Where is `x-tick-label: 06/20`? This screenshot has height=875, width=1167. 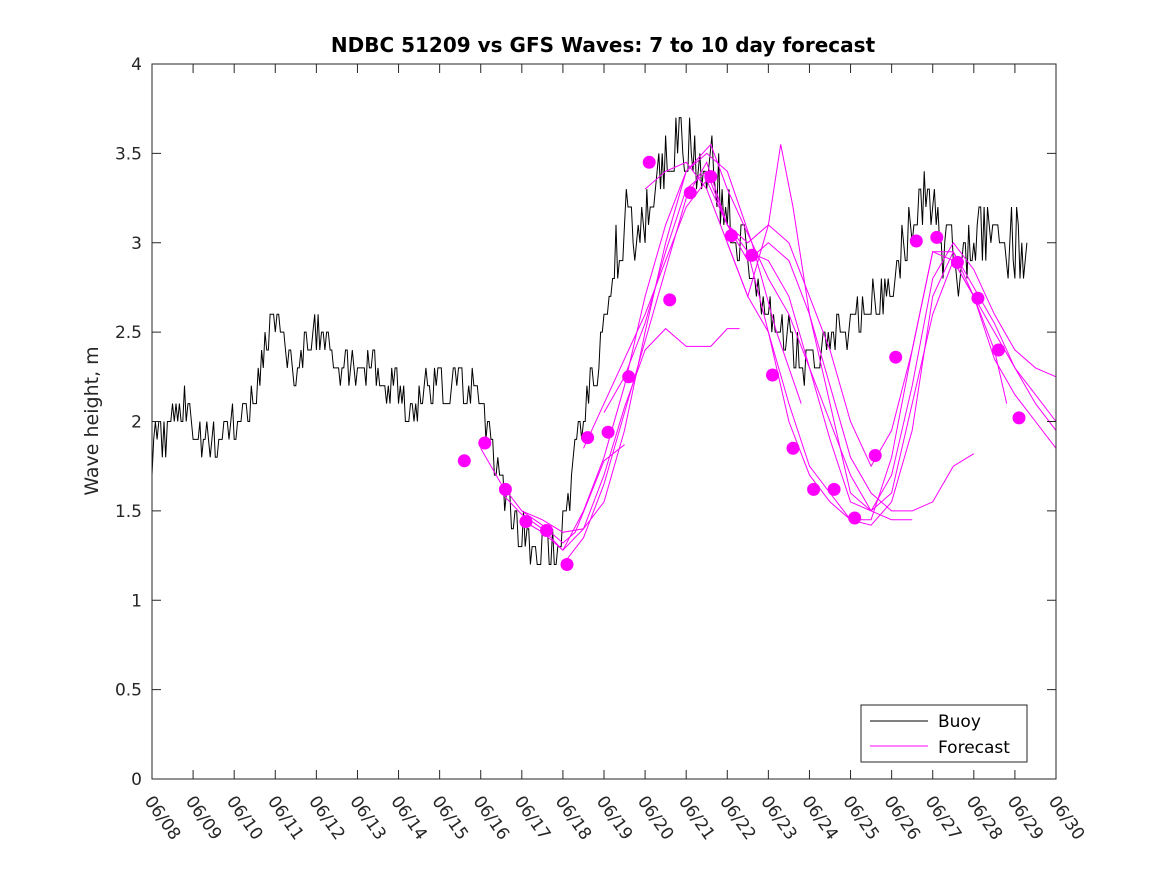 x-tick-label: 06/20 is located at coordinates (655, 818).